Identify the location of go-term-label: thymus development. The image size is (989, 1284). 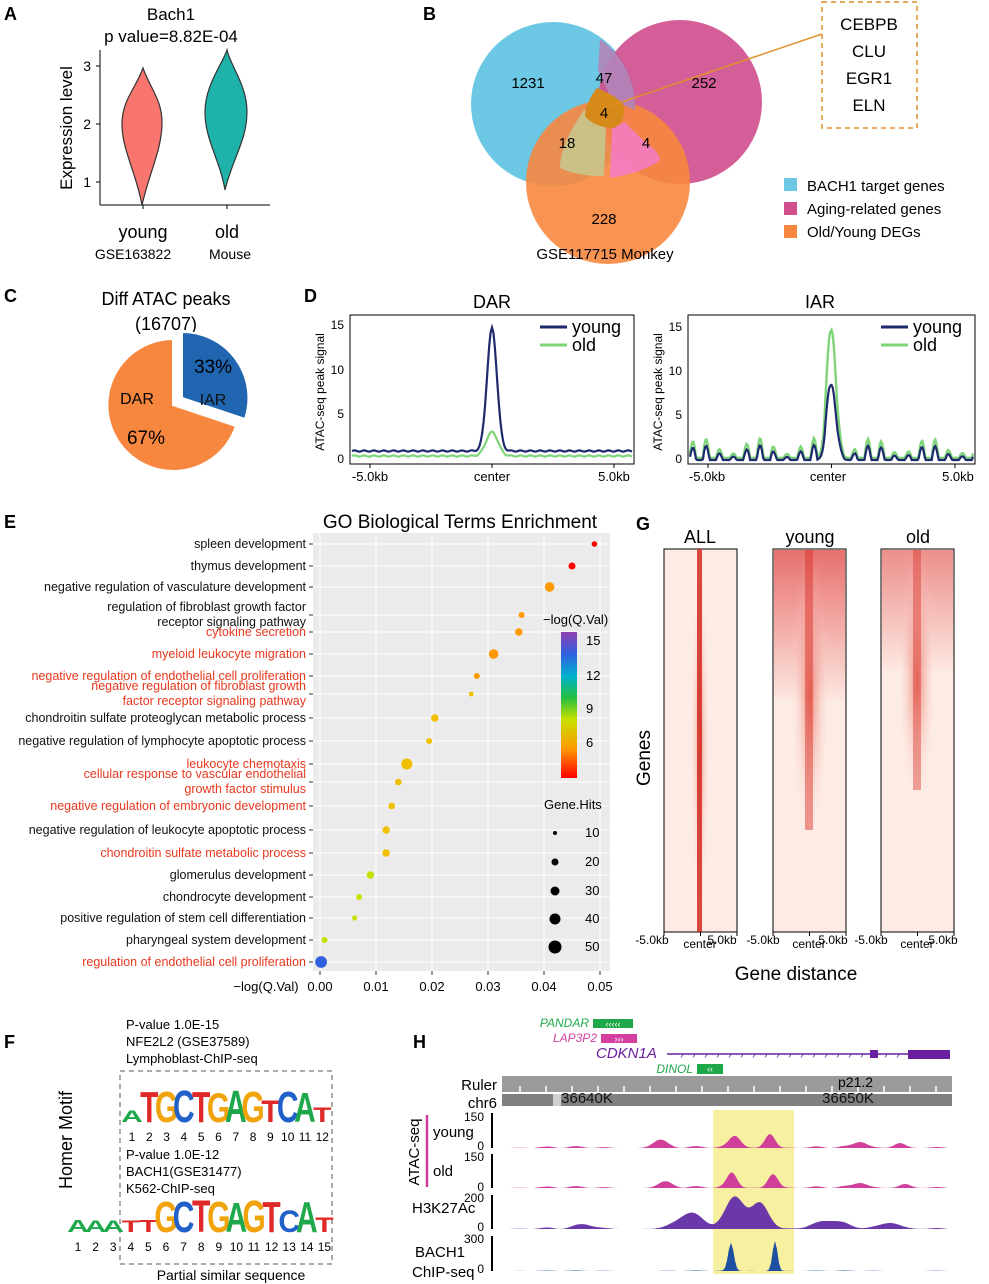
(249, 566).